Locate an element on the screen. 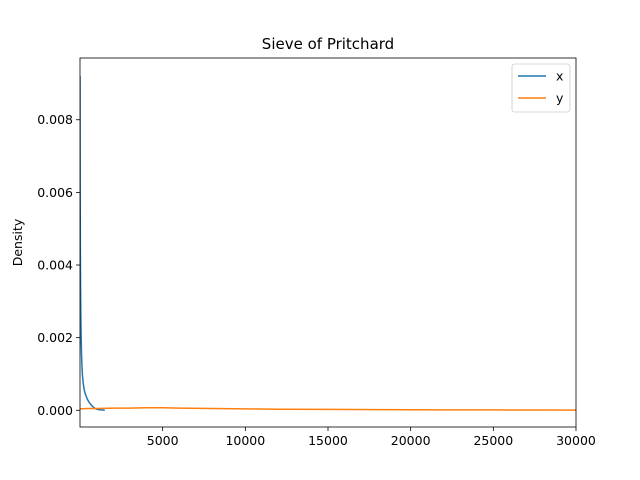 This screenshot has height=480, width=640. y-axis-label: Density is located at coordinates (17, 242).